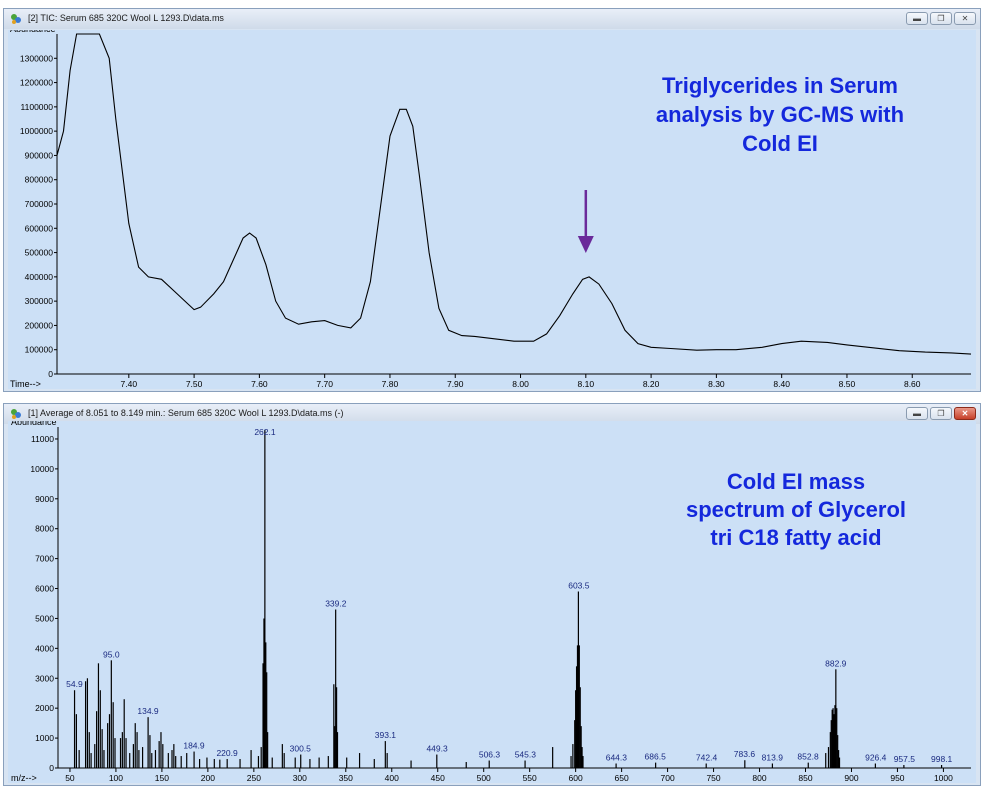  I want to click on x-tick-label: 600, so click(576, 778).